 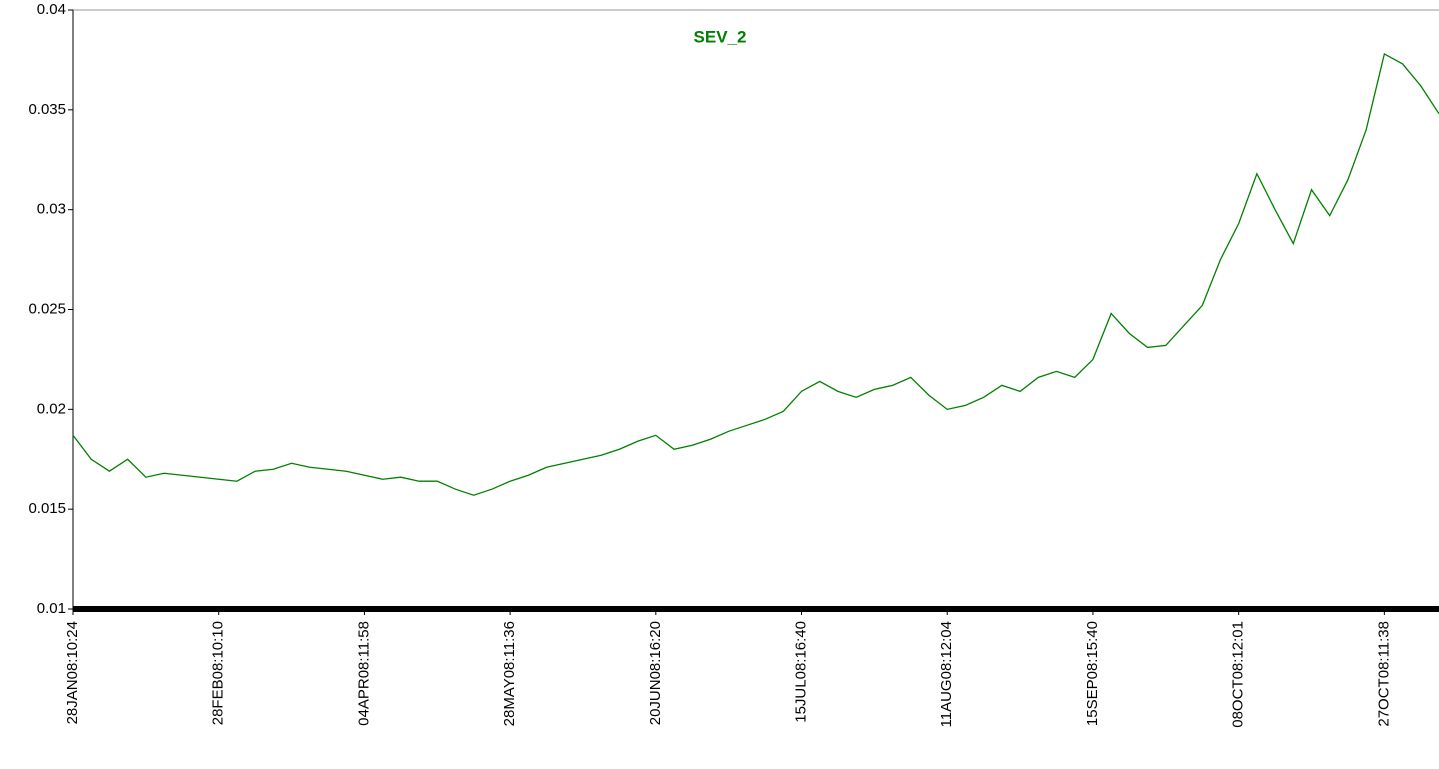 I want to click on y-tick-label: 0.015, so click(x=47, y=508).